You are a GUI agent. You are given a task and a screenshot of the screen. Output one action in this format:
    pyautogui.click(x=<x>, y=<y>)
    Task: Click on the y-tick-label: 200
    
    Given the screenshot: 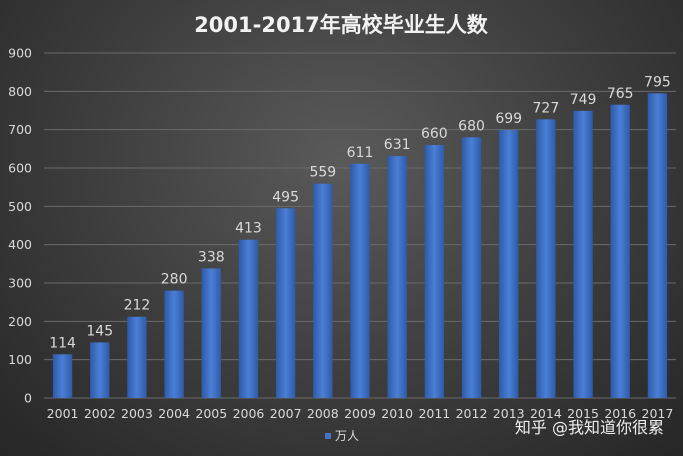 What is the action you would take?
    pyautogui.click(x=20, y=321)
    